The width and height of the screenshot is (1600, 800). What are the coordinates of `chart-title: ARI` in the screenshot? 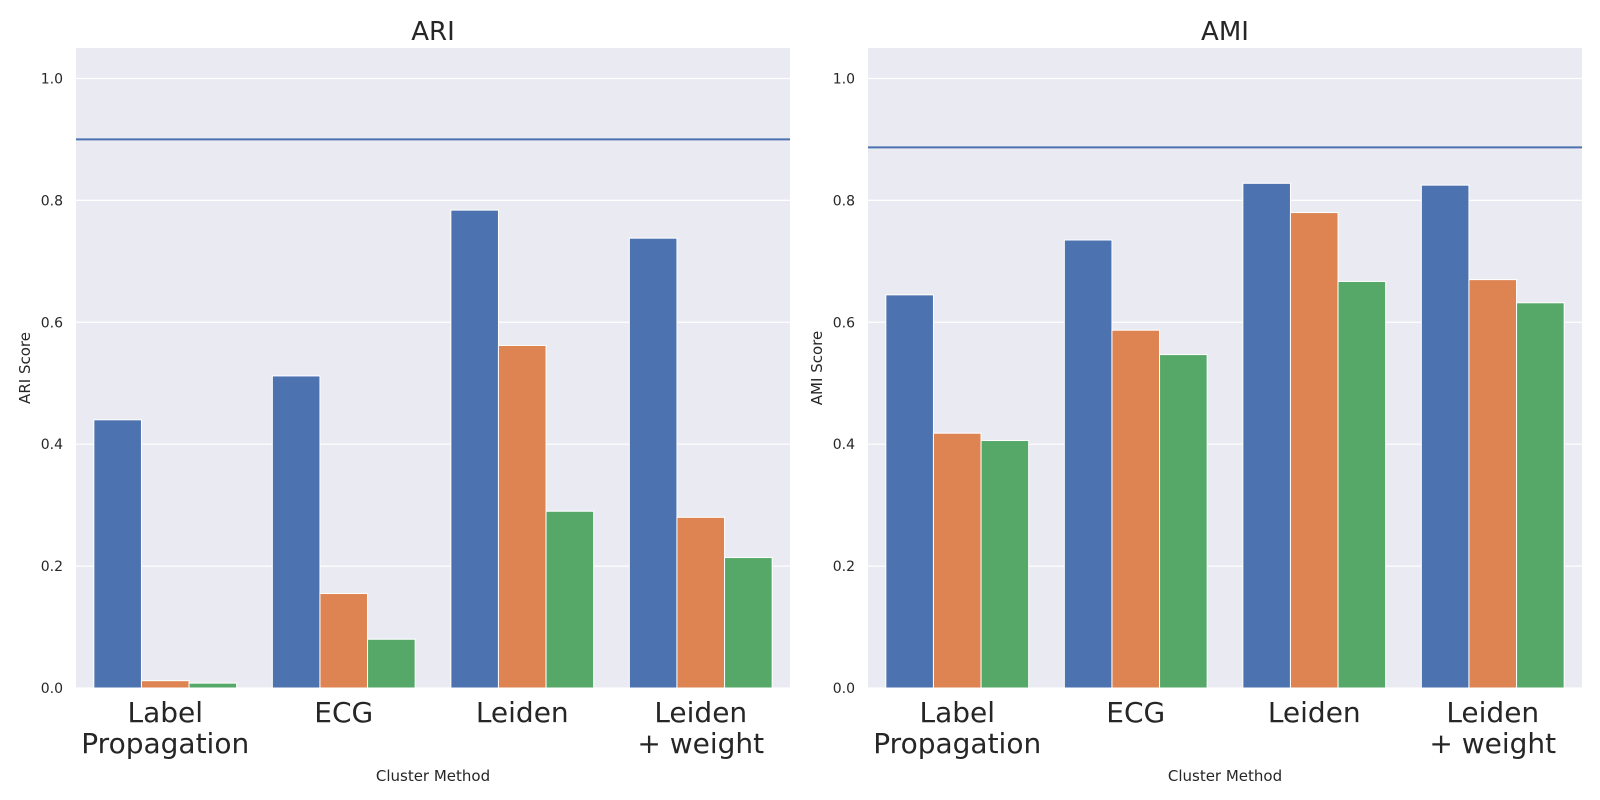 It's located at (433, 32).